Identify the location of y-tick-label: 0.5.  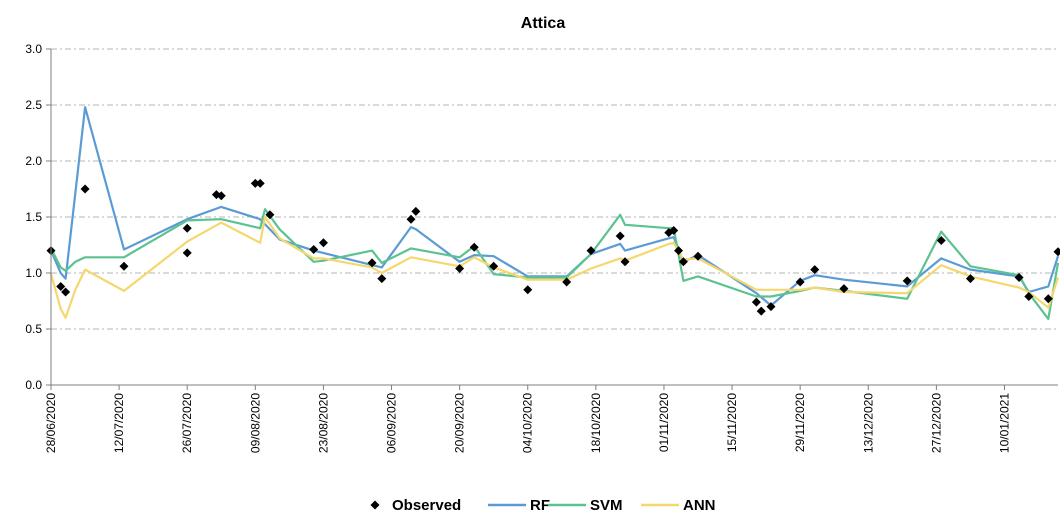
(33, 329).